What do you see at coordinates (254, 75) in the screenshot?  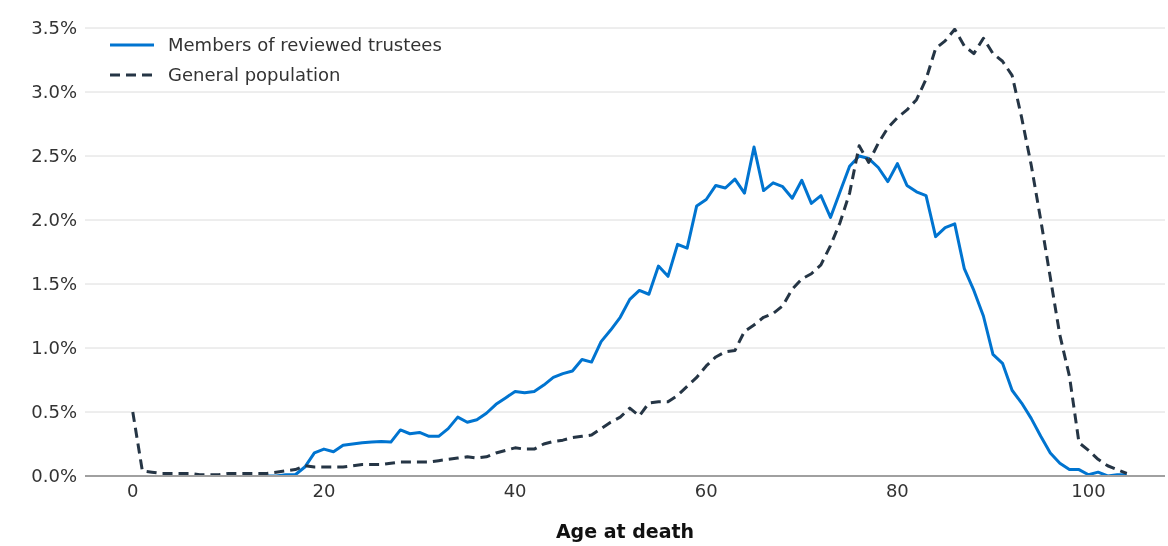 I see `legend-label: General population` at bounding box center [254, 75].